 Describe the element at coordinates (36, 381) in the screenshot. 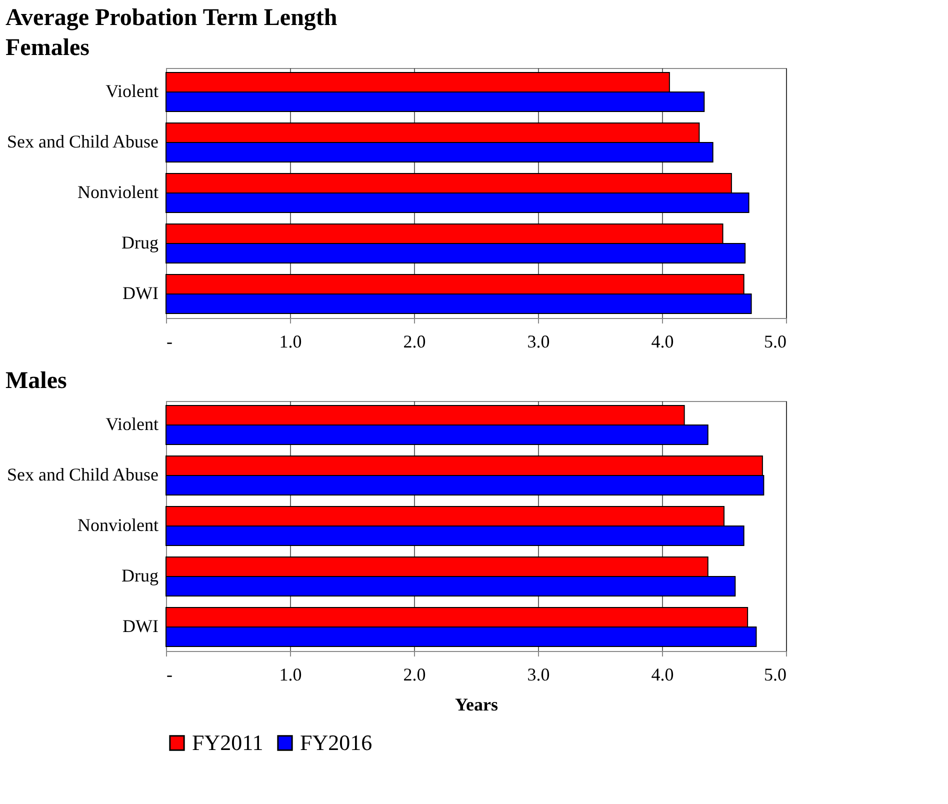

I see `chart-title: Males` at that location.